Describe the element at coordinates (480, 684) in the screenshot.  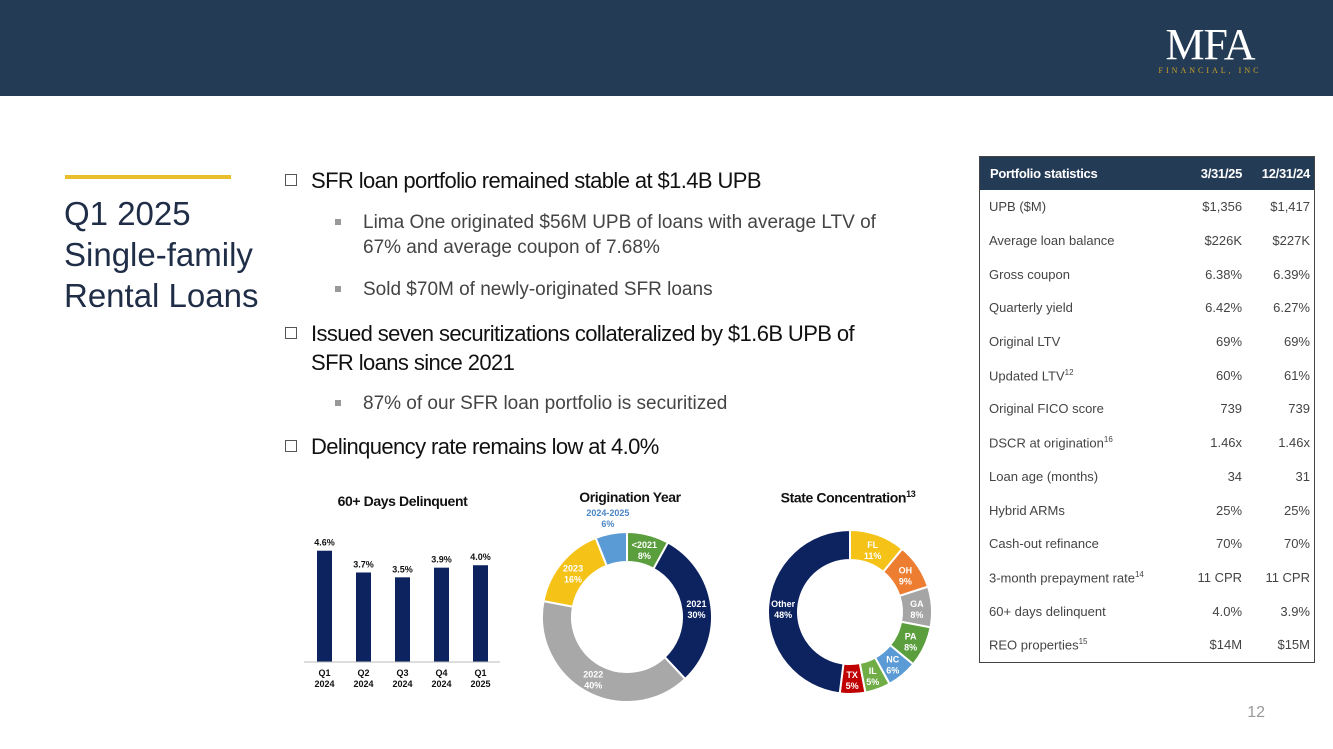
I see `x-tick-label: 2025` at that location.